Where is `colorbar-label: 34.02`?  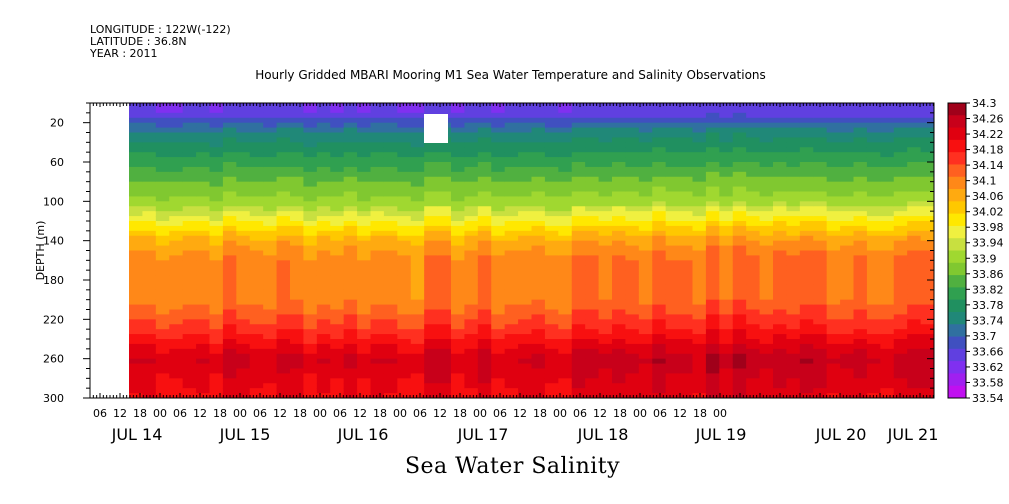
colorbar-label: 34.02 is located at coordinates (988, 212).